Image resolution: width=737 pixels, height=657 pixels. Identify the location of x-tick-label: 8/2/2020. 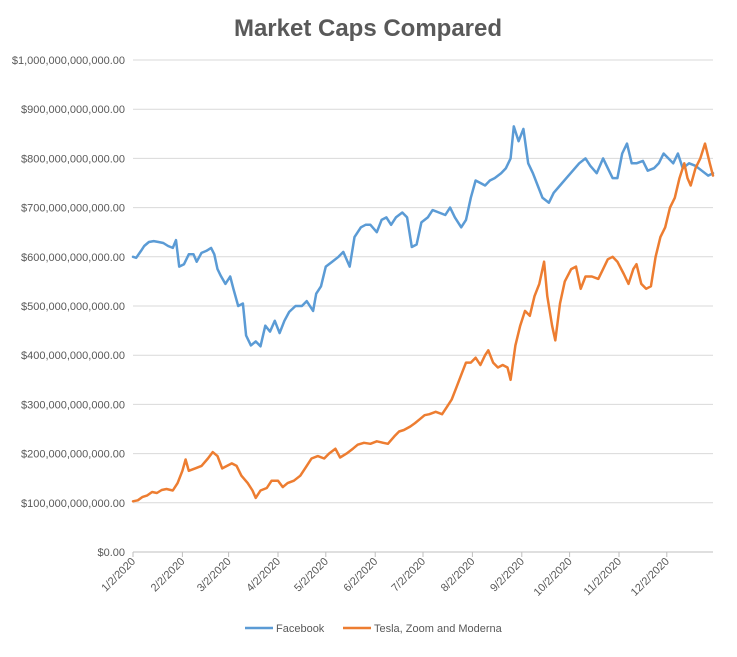
(458, 575).